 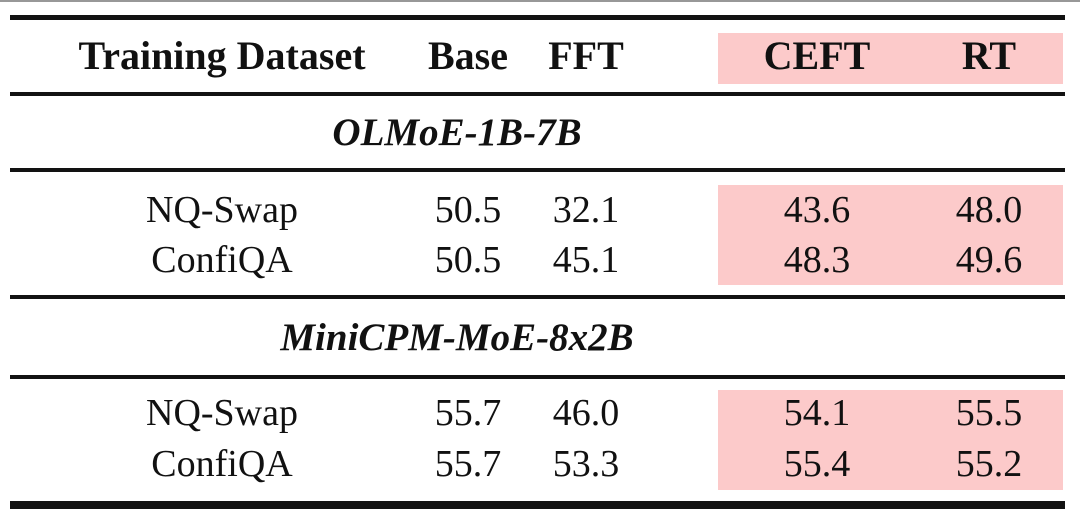 I want to click on section-title-minicpm: MiniCPM-MoE-8x2B, so click(x=457, y=337).